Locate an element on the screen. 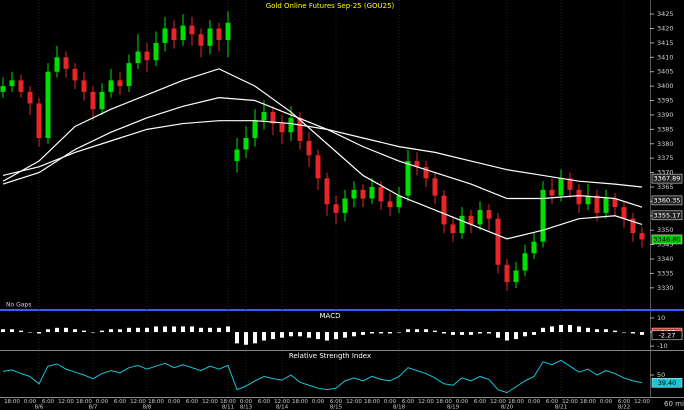 This screenshot has width=684, height=410. x-date-label: 8/13 is located at coordinates (246, 407).